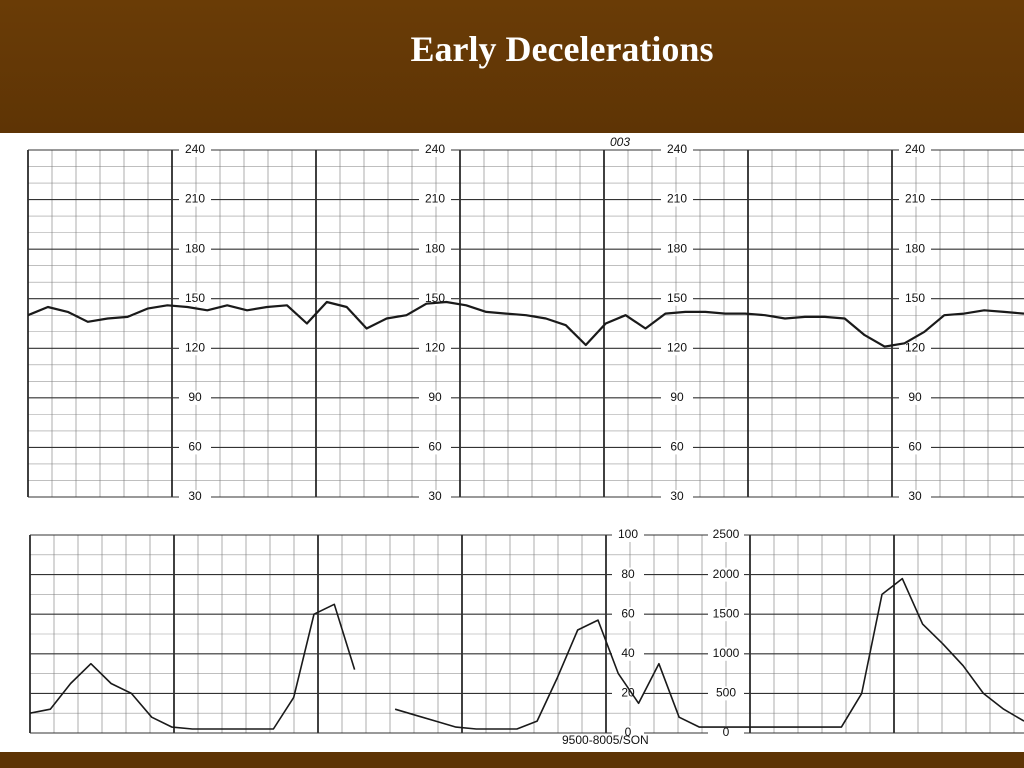 The width and height of the screenshot is (1024, 768). Describe the element at coordinates (512, 760) in the screenshot. I see `footer-bar` at that location.